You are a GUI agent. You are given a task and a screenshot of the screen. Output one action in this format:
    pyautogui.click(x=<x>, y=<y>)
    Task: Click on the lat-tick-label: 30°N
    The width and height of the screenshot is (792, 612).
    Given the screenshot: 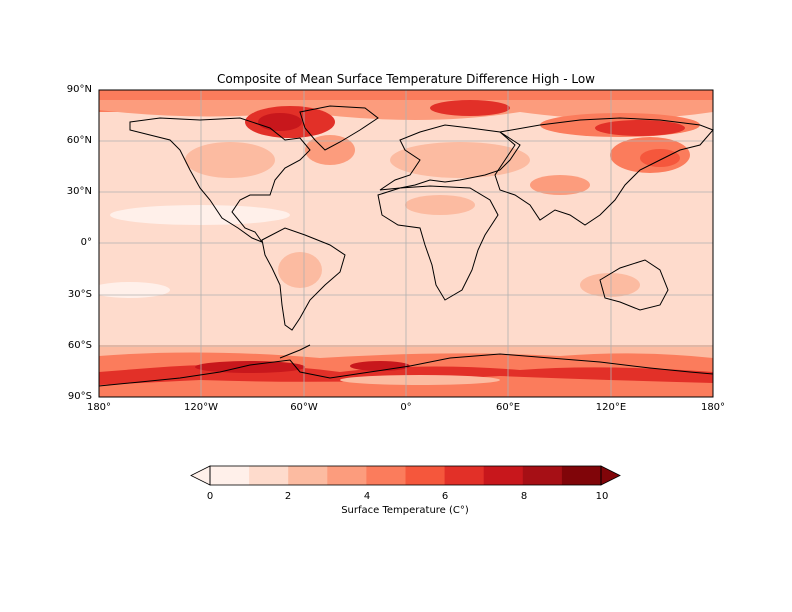 What is the action you would take?
    pyautogui.click(x=79, y=191)
    